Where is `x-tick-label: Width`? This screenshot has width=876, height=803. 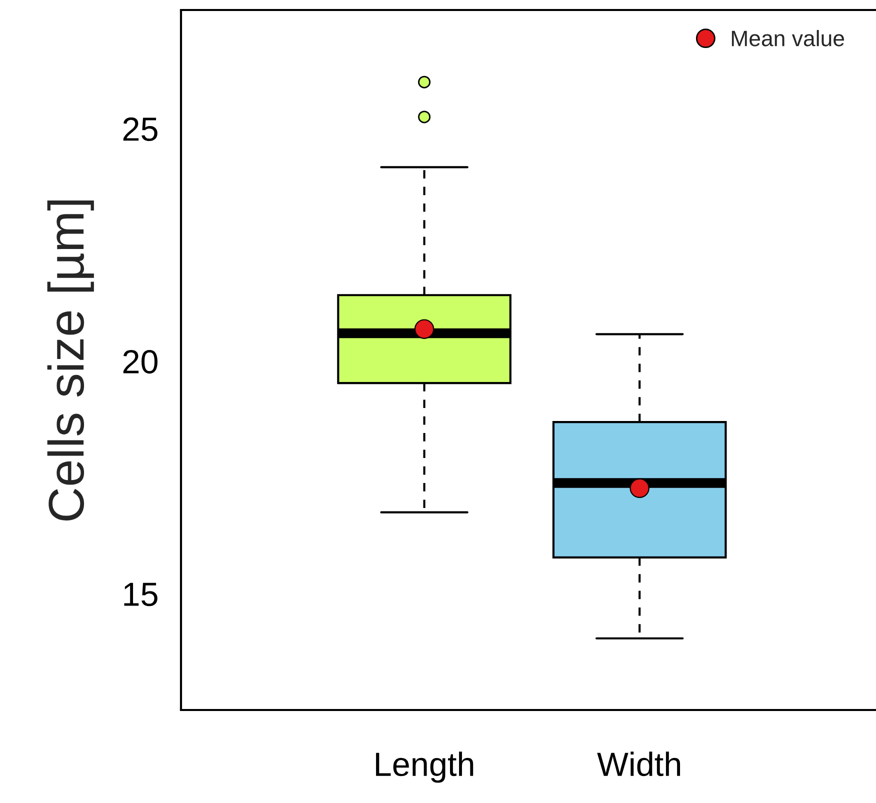 x-tick-label: Width is located at coordinates (638, 764).